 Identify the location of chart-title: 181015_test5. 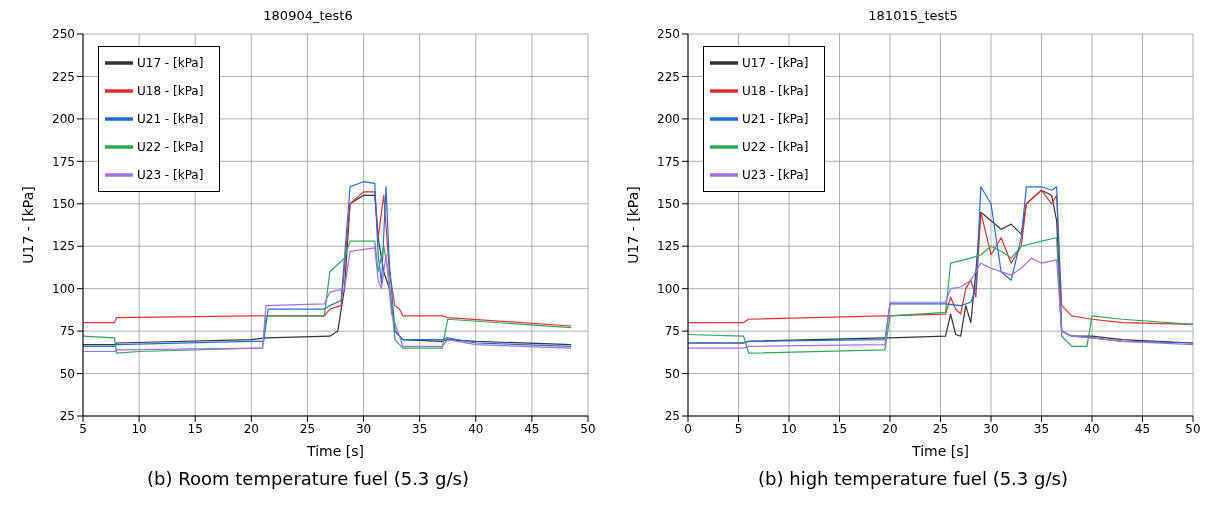
(913, 16).